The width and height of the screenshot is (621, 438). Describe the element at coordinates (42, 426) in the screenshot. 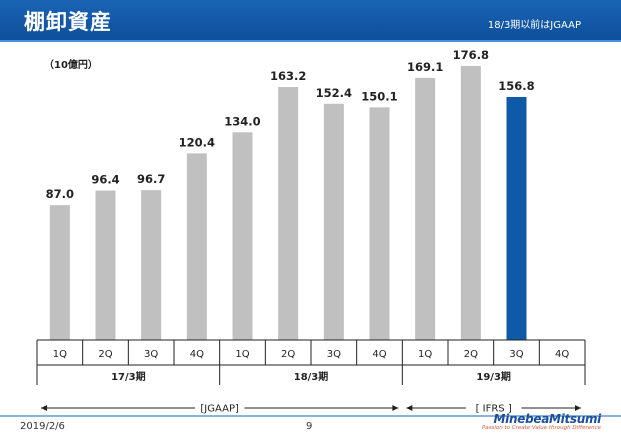

I see `footer-date: 2019/2/6` at that location.